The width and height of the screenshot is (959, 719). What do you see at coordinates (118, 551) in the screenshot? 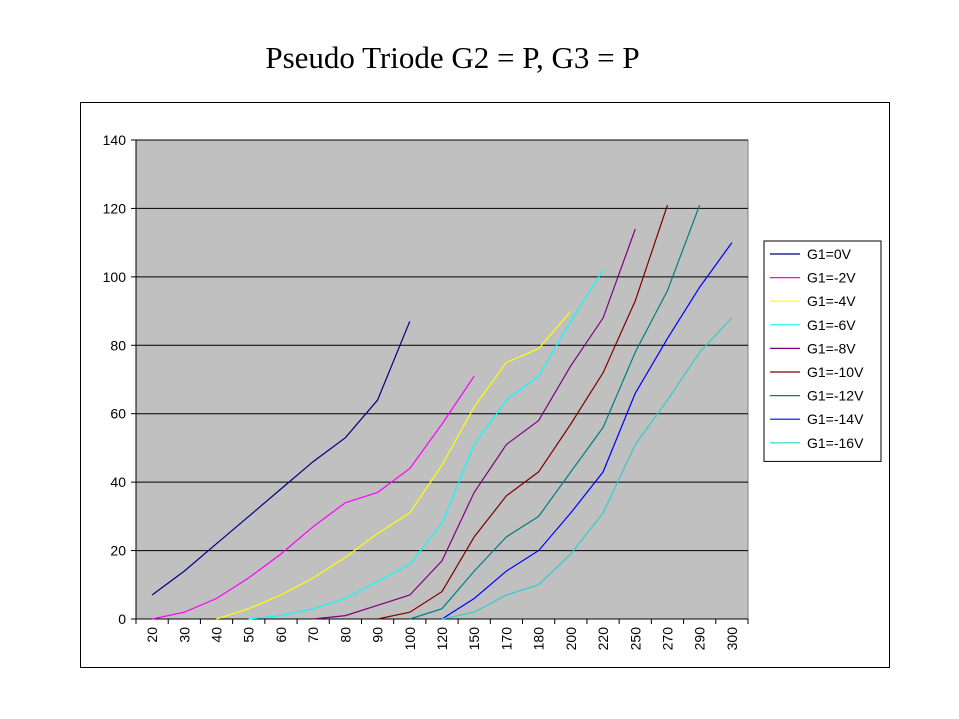
I see `y-tick-label: 20` at bounding box center [118, 551].